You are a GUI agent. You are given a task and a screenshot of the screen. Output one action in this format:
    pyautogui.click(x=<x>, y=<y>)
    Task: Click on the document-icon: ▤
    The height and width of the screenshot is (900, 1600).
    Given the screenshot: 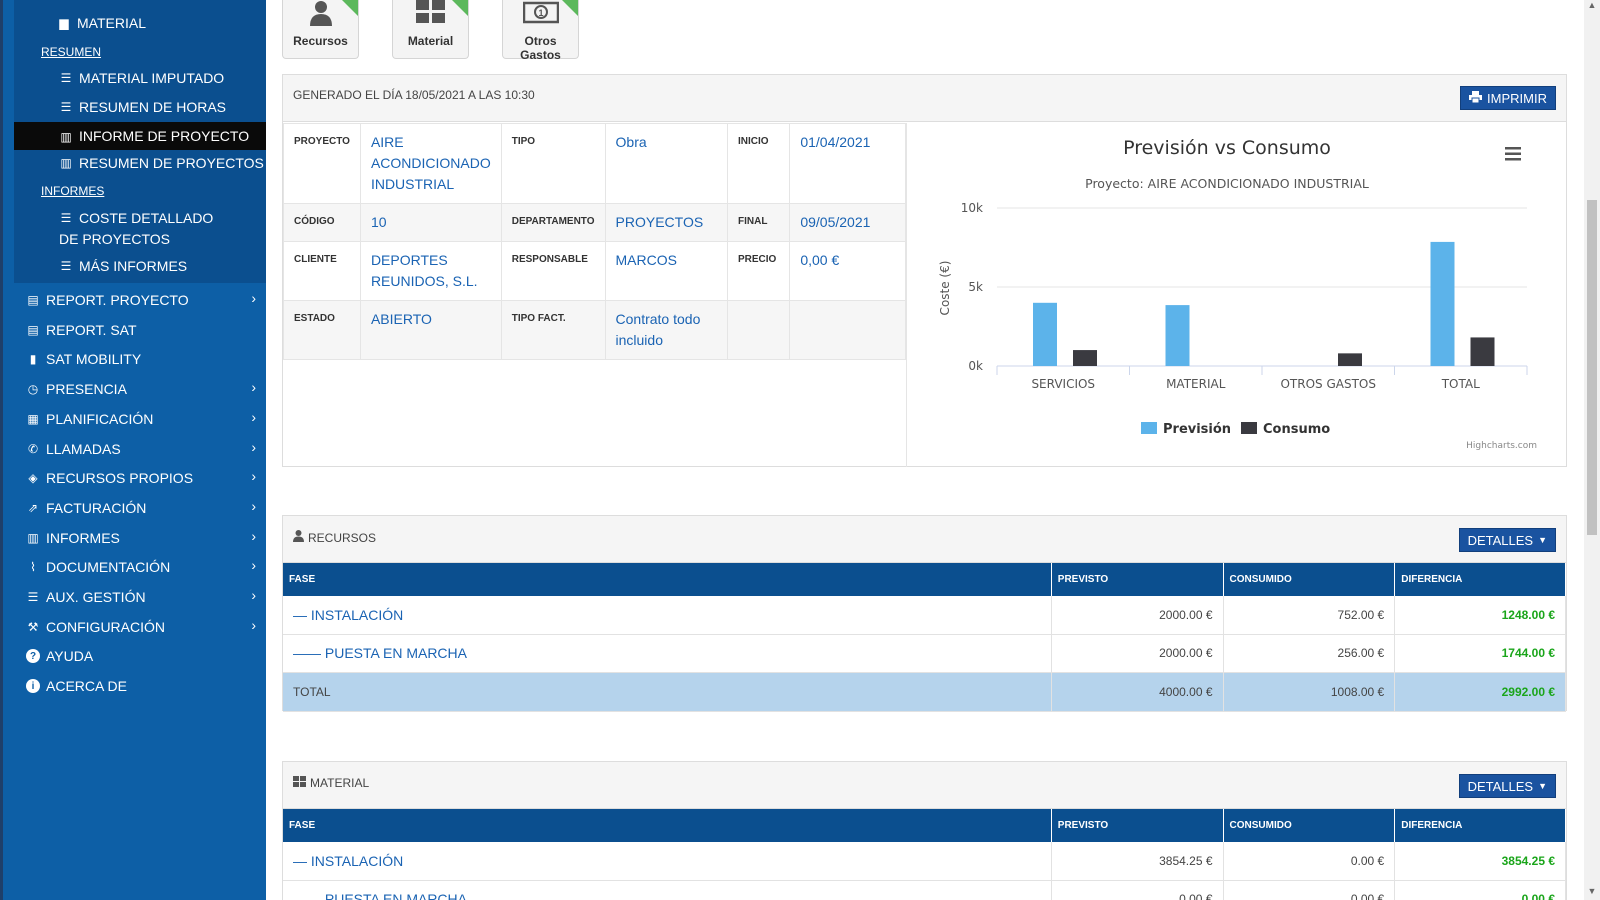 What is the action you would take?
    pyautogui.click(x=33, y=329)
    